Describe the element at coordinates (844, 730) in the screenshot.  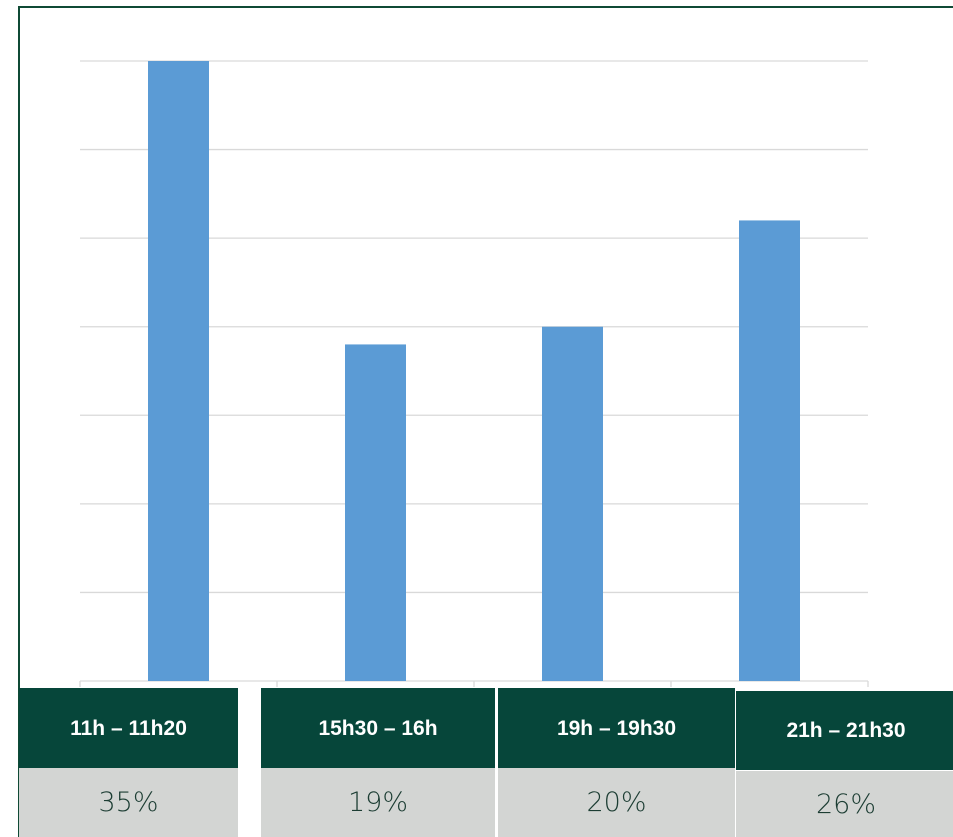
I see `category-label-4: 21h – 21h30` at that location.